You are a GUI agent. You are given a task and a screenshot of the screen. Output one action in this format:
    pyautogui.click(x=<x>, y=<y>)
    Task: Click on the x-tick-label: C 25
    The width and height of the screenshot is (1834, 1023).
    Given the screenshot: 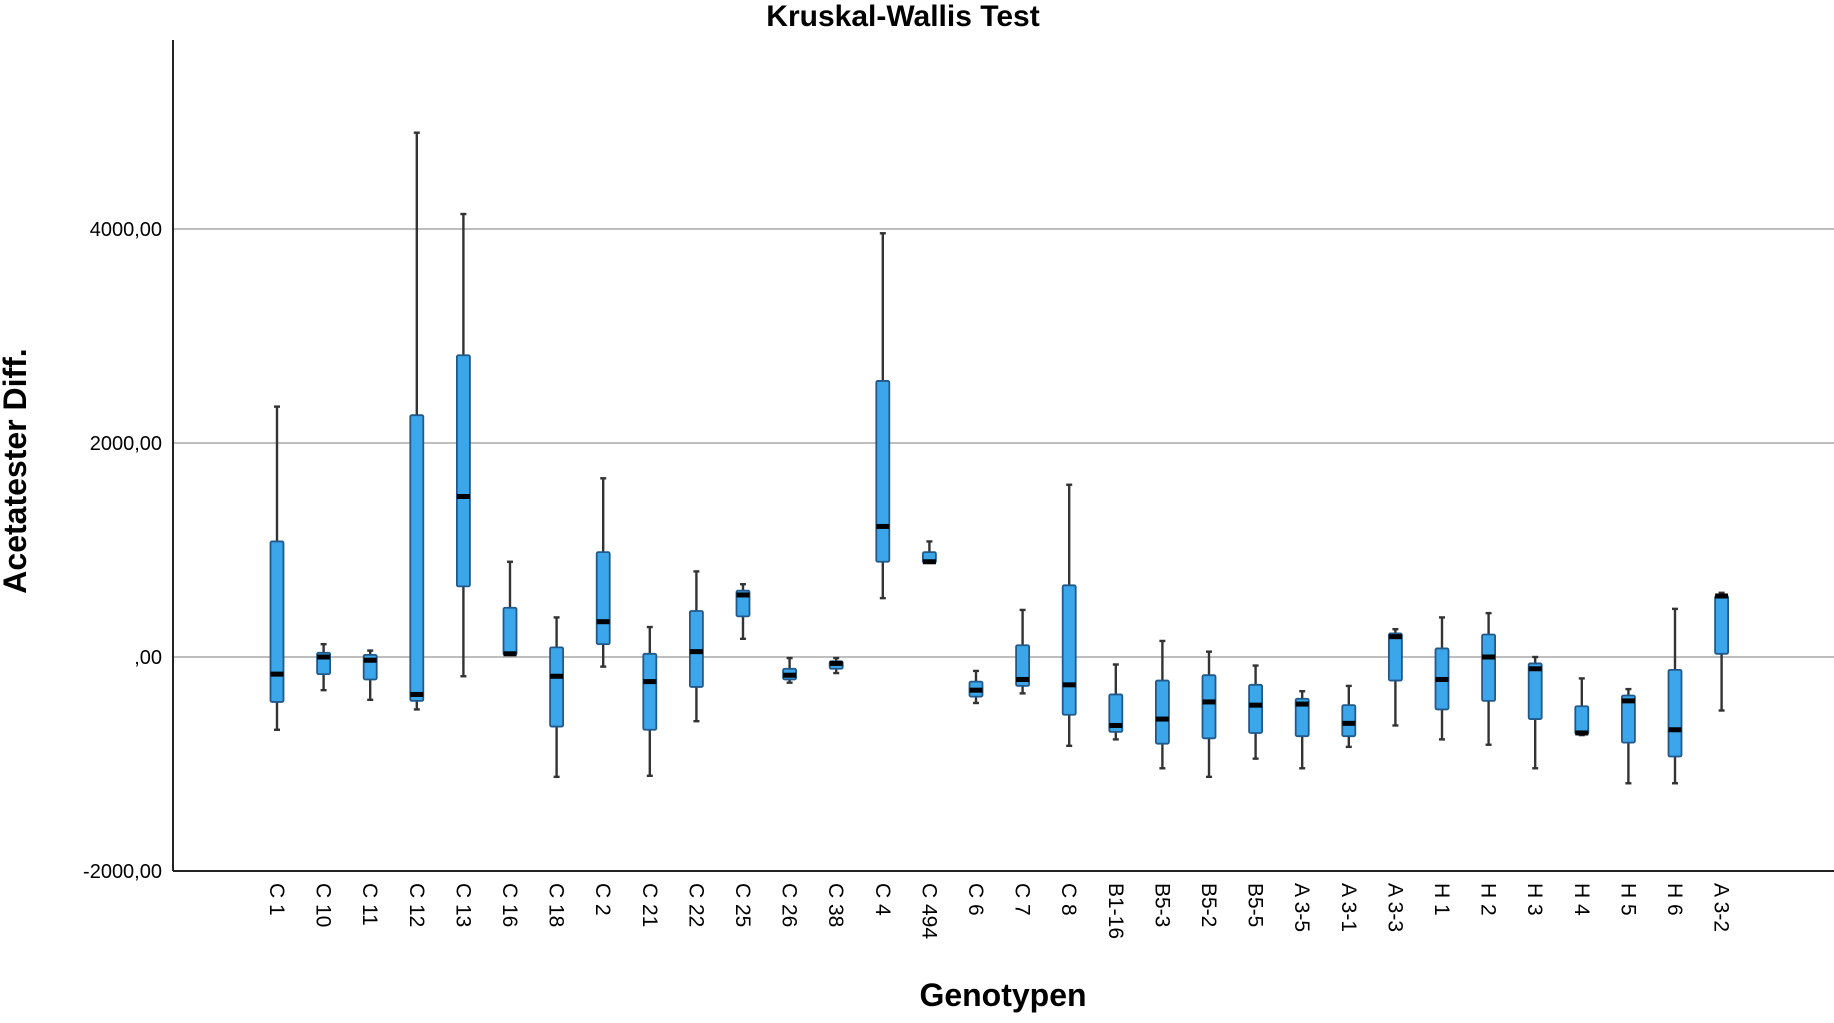 What is the action you would take?
    pyautogui.click(x=742, y=905)
    